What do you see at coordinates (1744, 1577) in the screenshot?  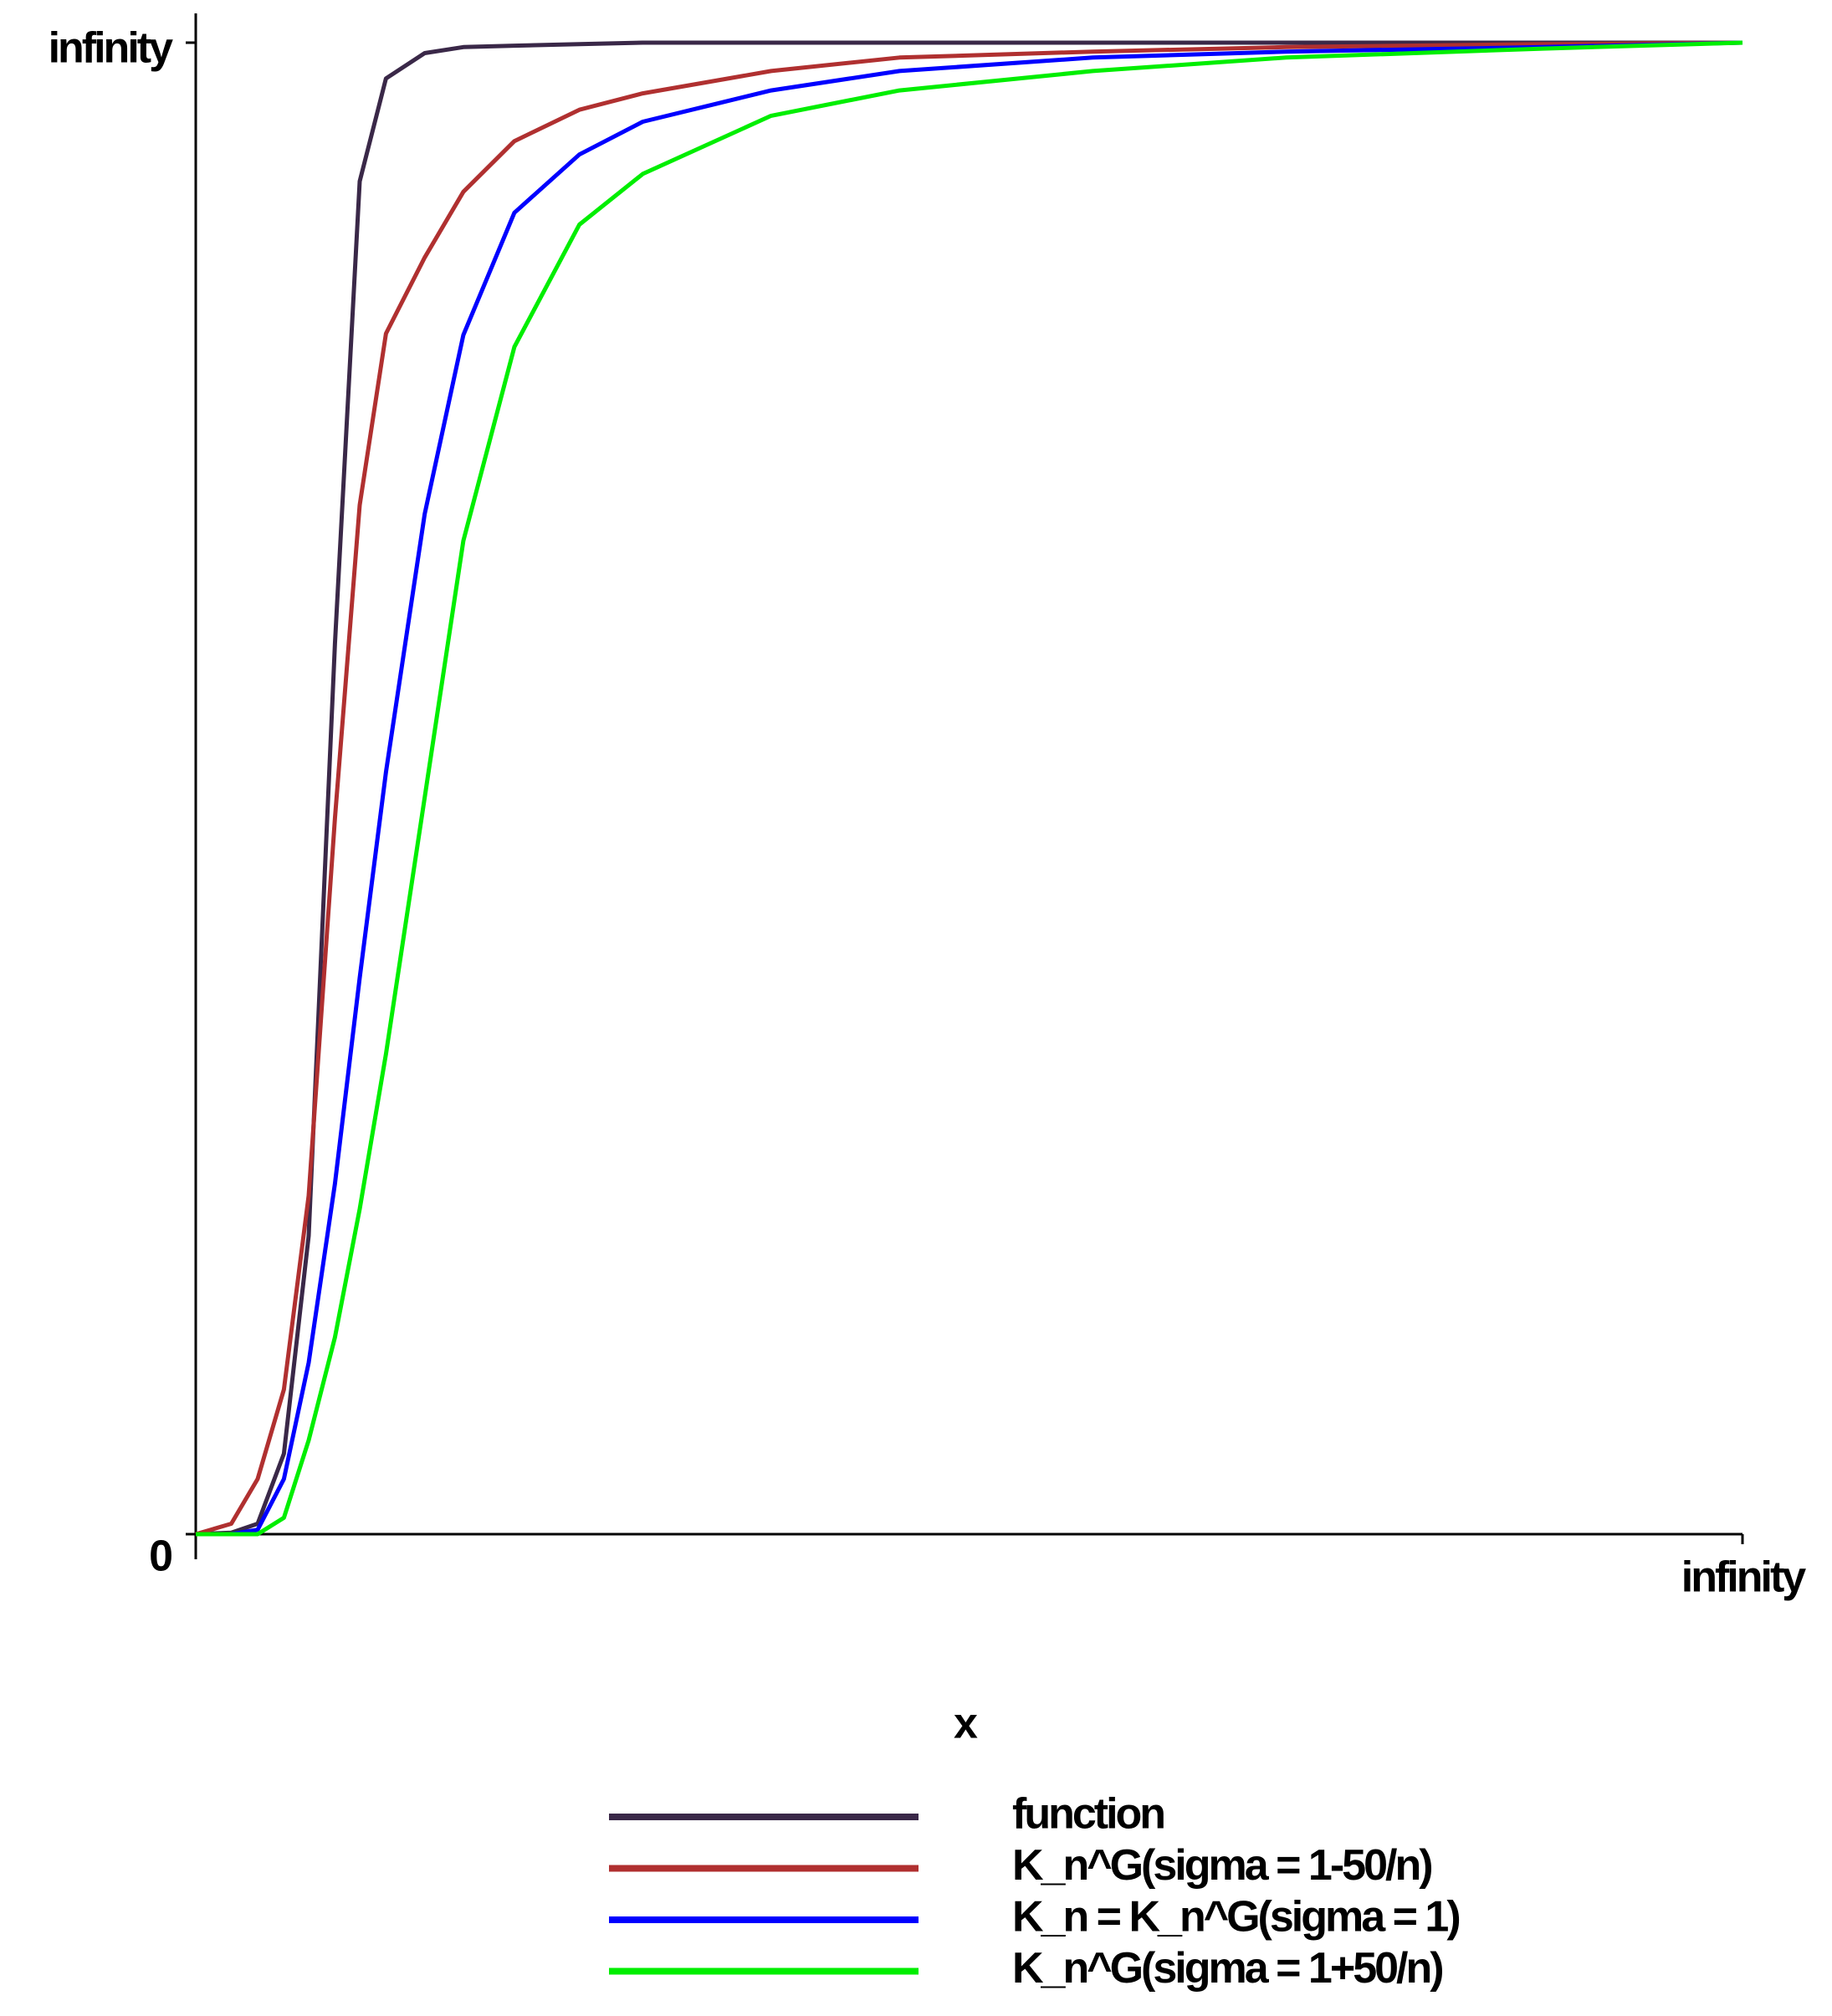 I see `x-tick-label: infinity` at bounding box center [1744, 1577].